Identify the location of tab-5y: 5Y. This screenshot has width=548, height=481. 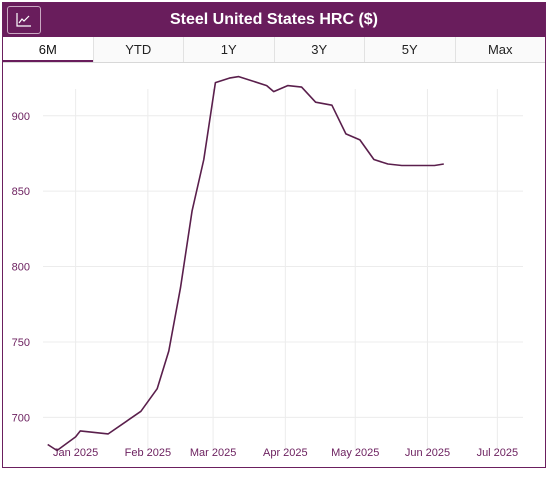
(409, 49).